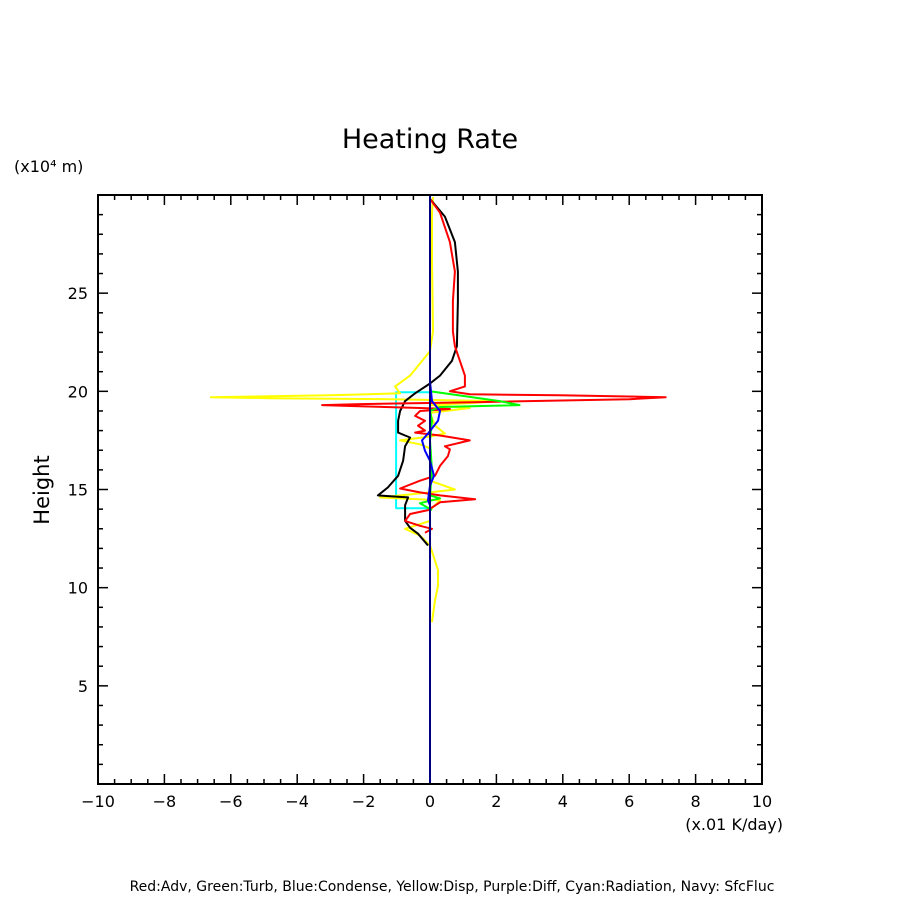 The image size is (904, 904). Describe the element at coordinates (563, 801) in the screenshot. I see `x-tick-label: 4` at that location.